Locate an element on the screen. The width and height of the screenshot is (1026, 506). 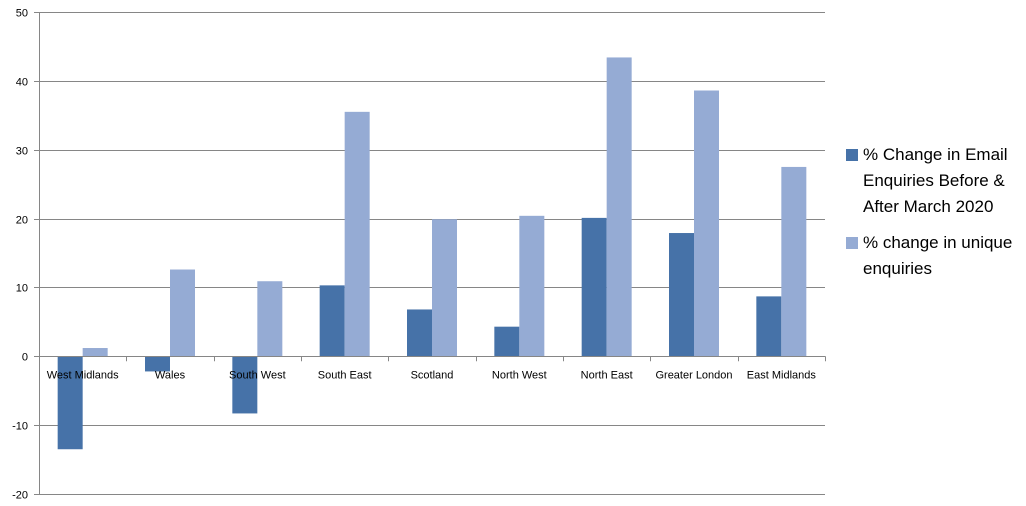
bar-email-south-west is located at coordinates (245, 385).